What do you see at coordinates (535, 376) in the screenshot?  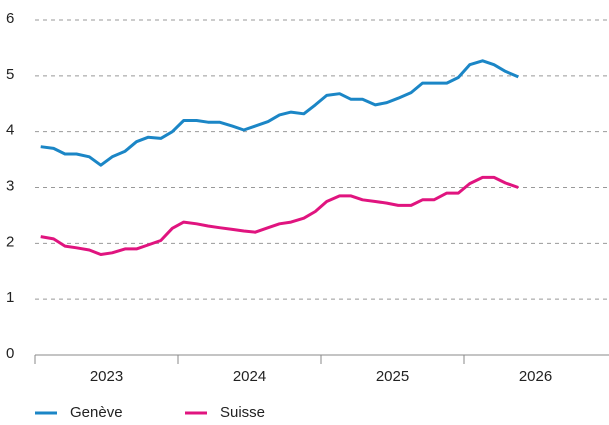 I see `x-tick-label: 2026` at bounding box center [535, 376].